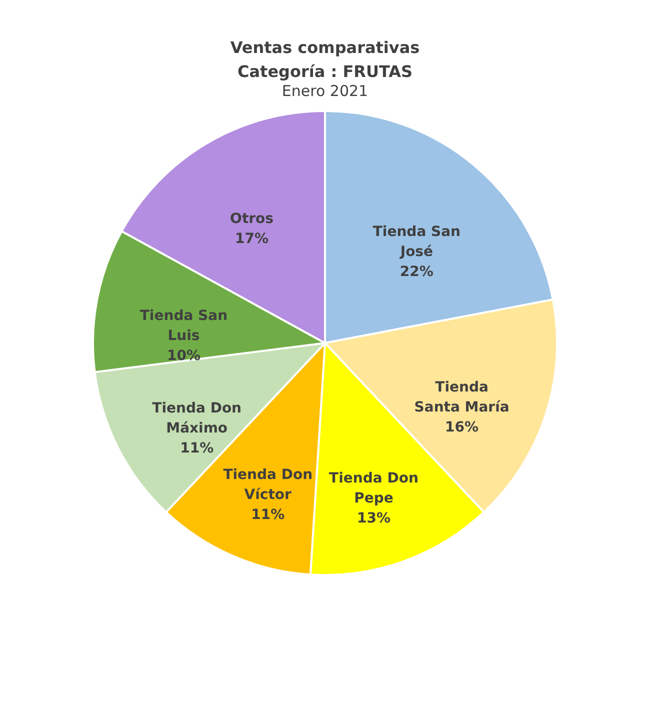 Image resolution: width=651 pixels, height=717 pixels. Describe the element at coordinates (373, 488) in the screenshot. I see `slice-label: Tienda Don Pepe` at that location.